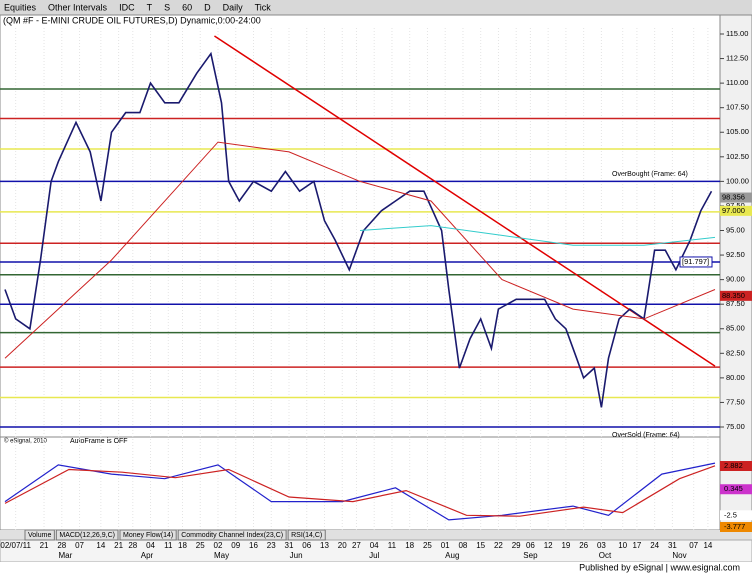 This screenshot has height=575, width=752. Describe the element at coordinates (737, 33) in the screenshot. I see `y-tick-label: 115.00` at that location.